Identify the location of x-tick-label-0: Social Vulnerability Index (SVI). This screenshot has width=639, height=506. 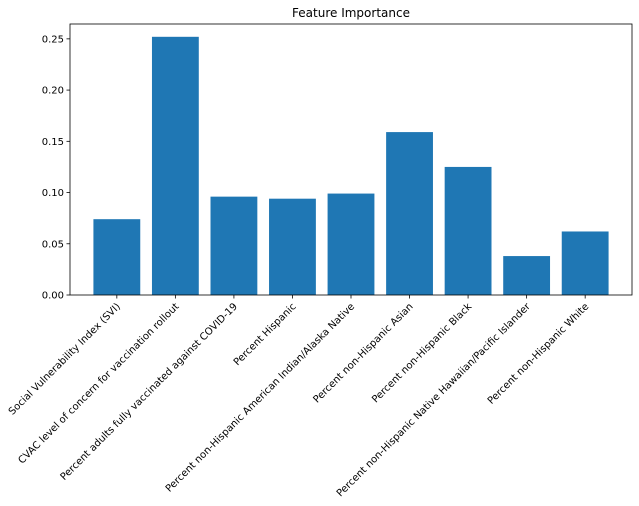
(65, 359).